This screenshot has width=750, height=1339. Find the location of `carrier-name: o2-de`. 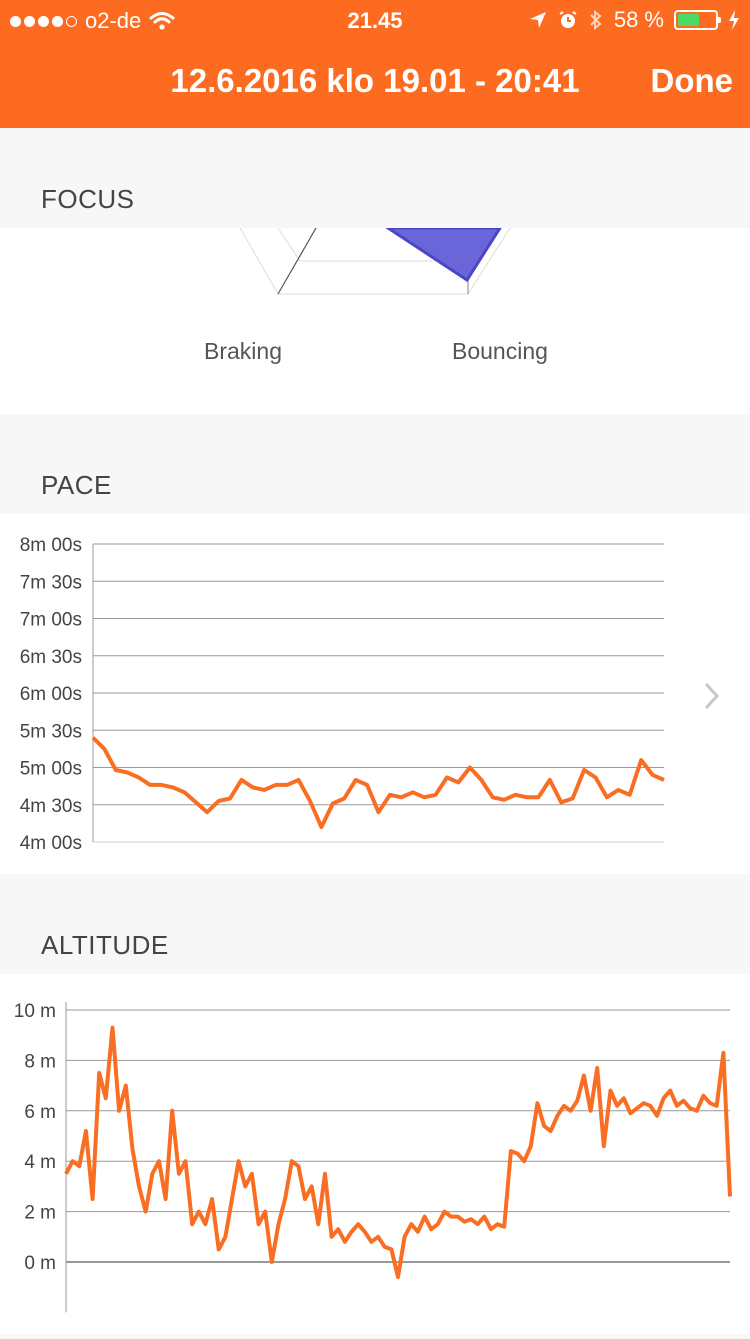

carrier-name: o2-de is located at coordinates (113, 20).